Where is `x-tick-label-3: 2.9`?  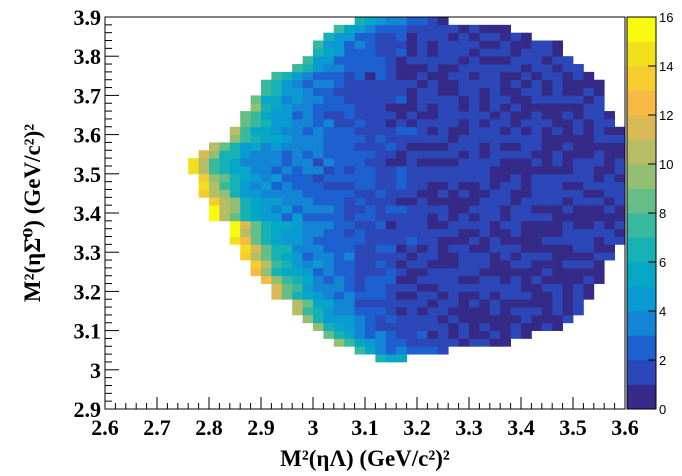
x-tick-label-3: 2.9 is located at coordinates (261, 427).